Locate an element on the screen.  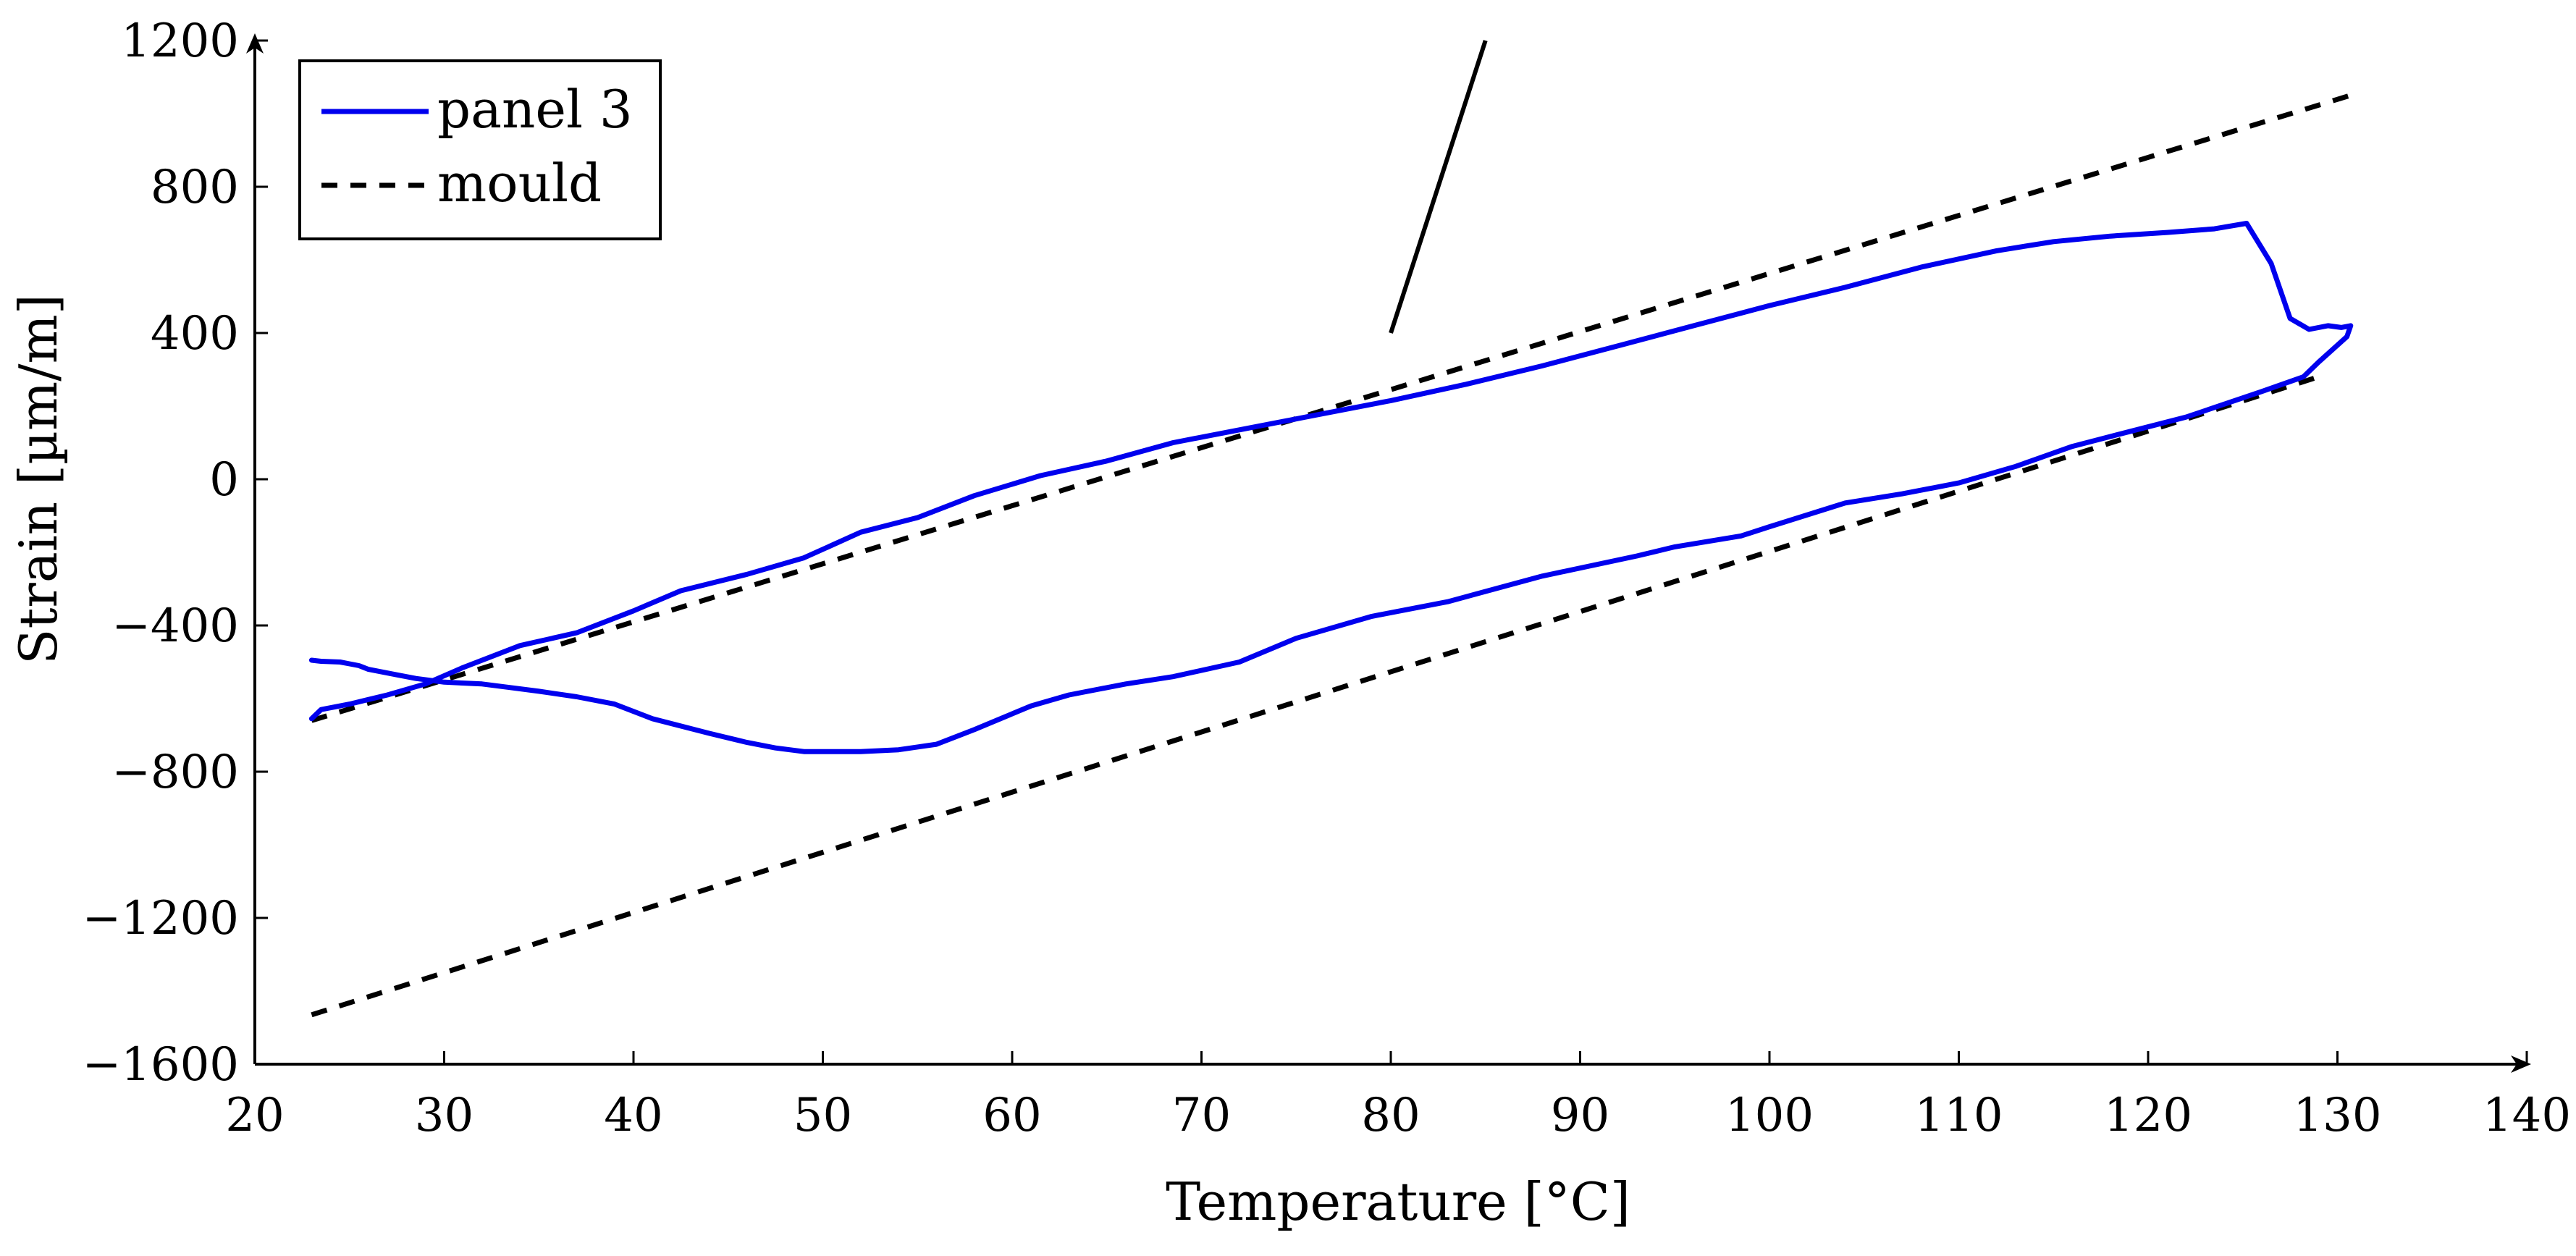
x-tick-label: 90 is located at coordinates (1580, 1115).